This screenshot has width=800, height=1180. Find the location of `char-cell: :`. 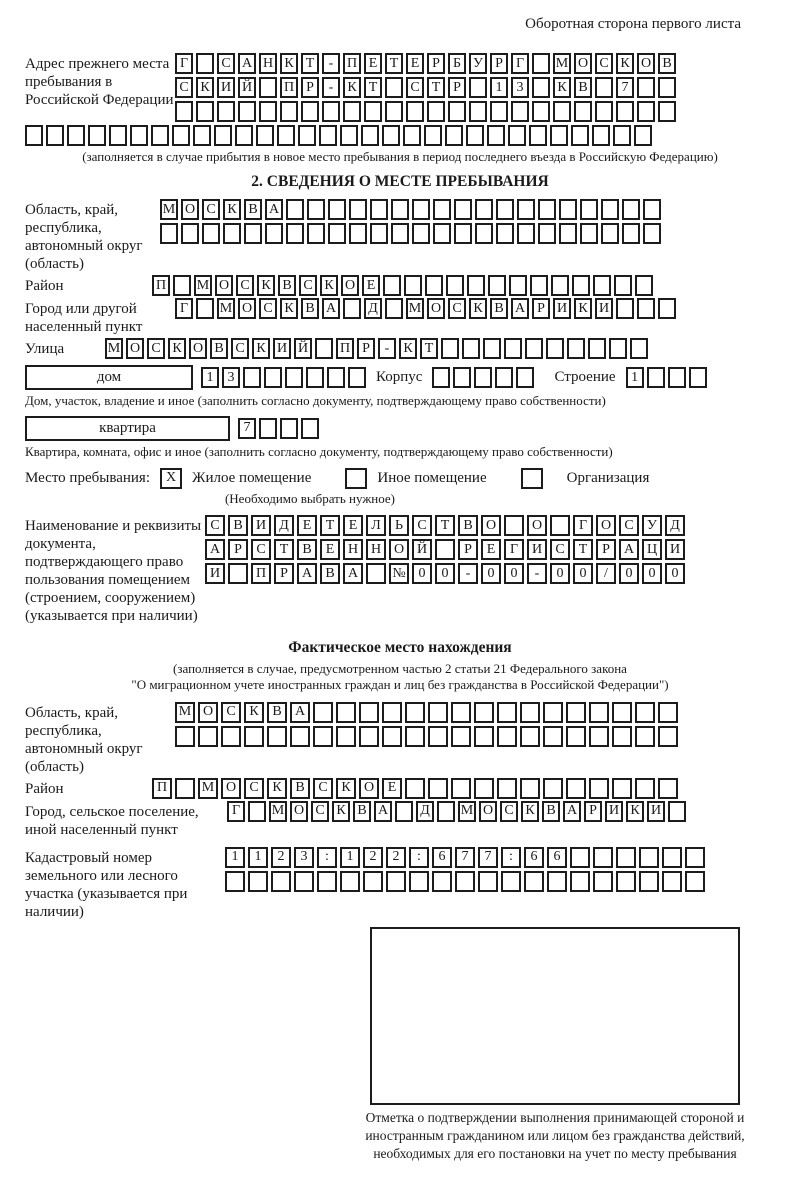

char-cell: : is located at coordinates (419, 857).